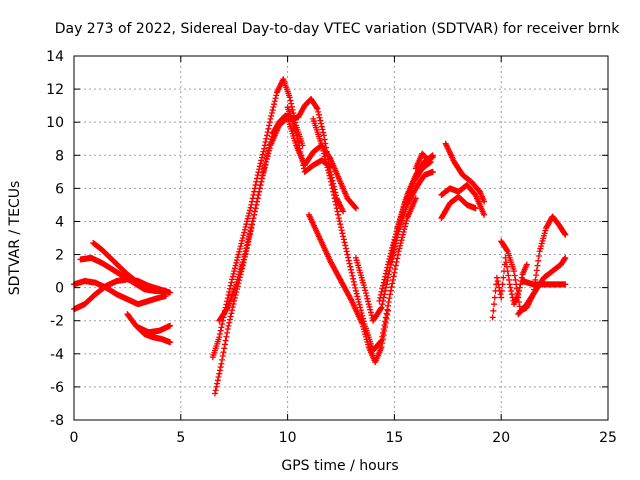 Image resolution: width=640 pixels, height=480 pixels. I want to click on y-tick-label: -2, so click(57, 322).